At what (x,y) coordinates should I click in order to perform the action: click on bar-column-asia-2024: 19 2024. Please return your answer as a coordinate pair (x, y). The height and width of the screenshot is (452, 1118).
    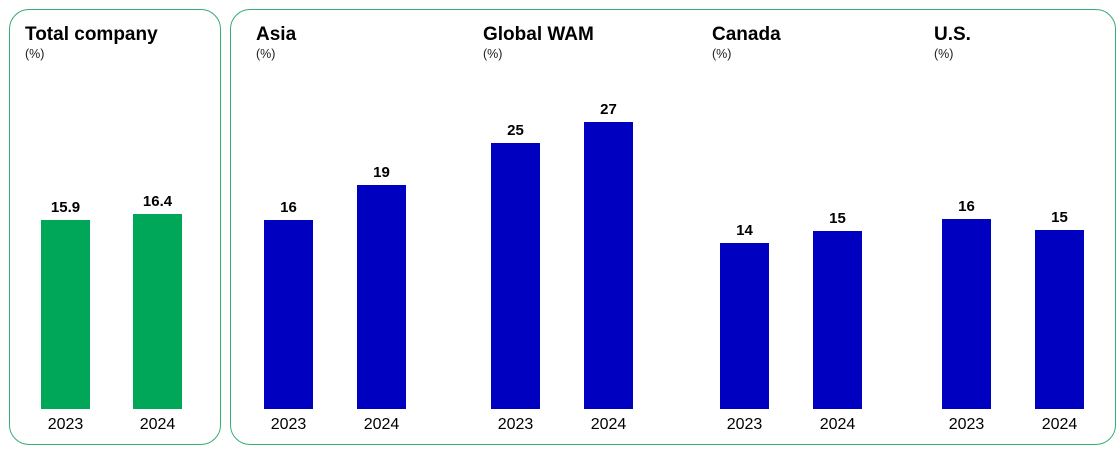
    Looking at the image, I should click on (381, 227).